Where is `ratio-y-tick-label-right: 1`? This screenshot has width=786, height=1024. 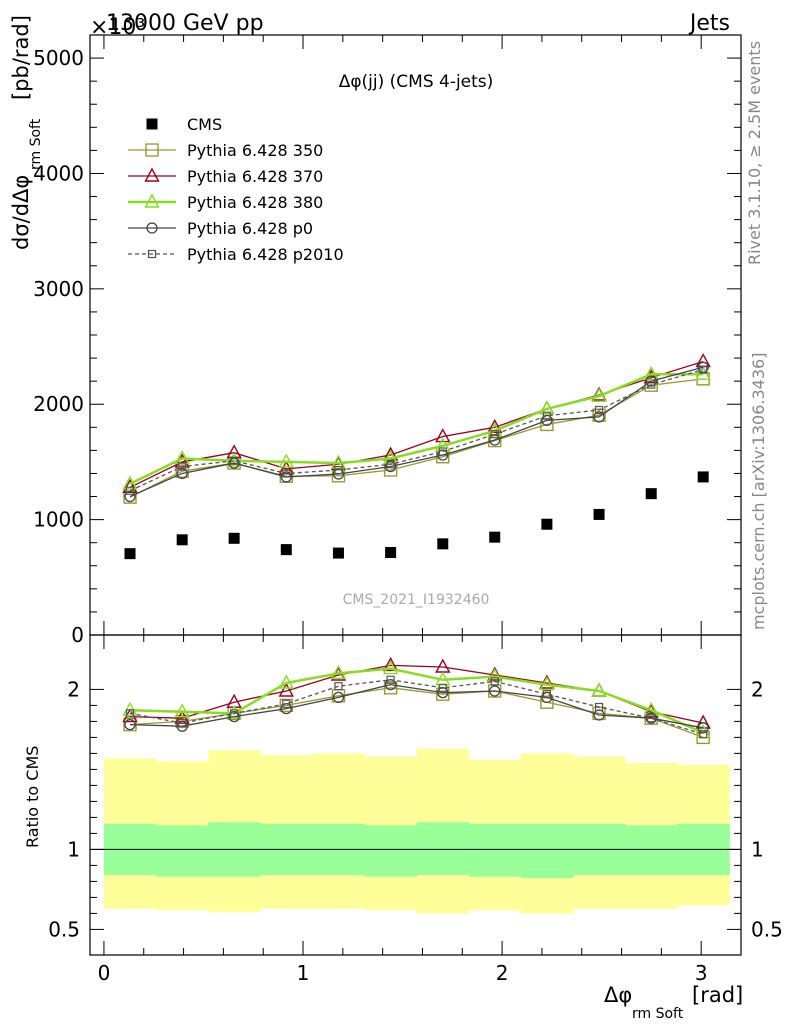 ratio-y-tick-label-right: 1 is located at coordinates (757, 849).